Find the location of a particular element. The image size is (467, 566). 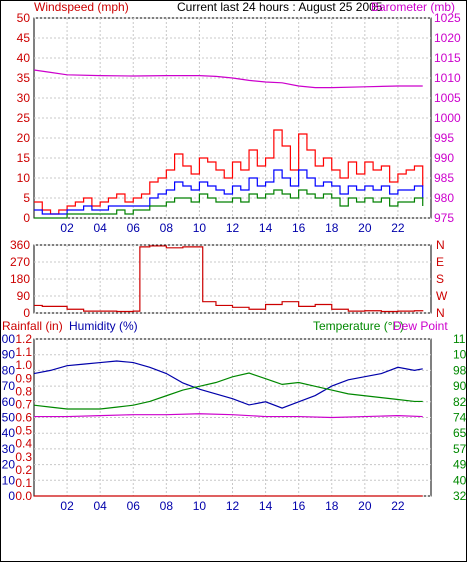

humidity-y-tick: 50 is located at coordinates (9, 418).